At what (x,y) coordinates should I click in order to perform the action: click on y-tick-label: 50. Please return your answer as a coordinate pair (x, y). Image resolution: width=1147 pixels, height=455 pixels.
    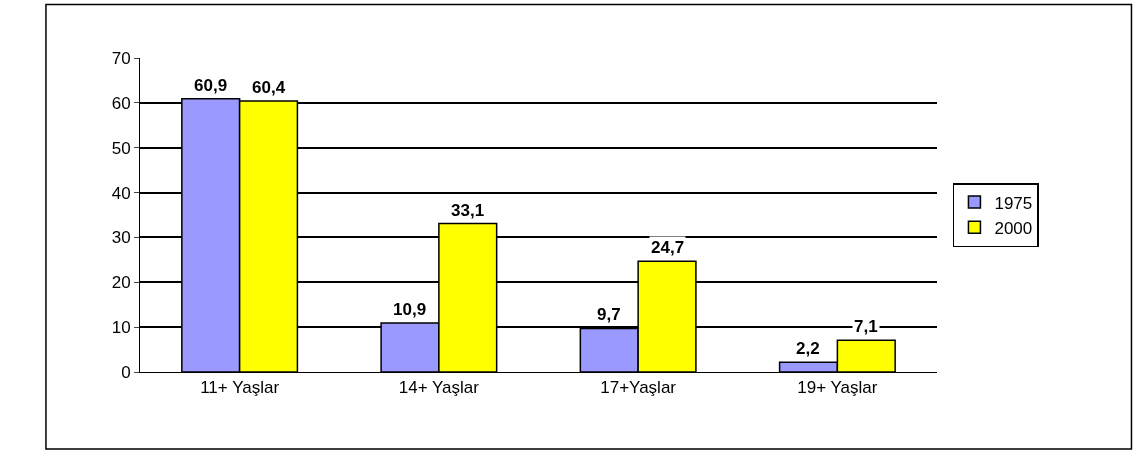
    Looking at the image, I should click on (121, 148).